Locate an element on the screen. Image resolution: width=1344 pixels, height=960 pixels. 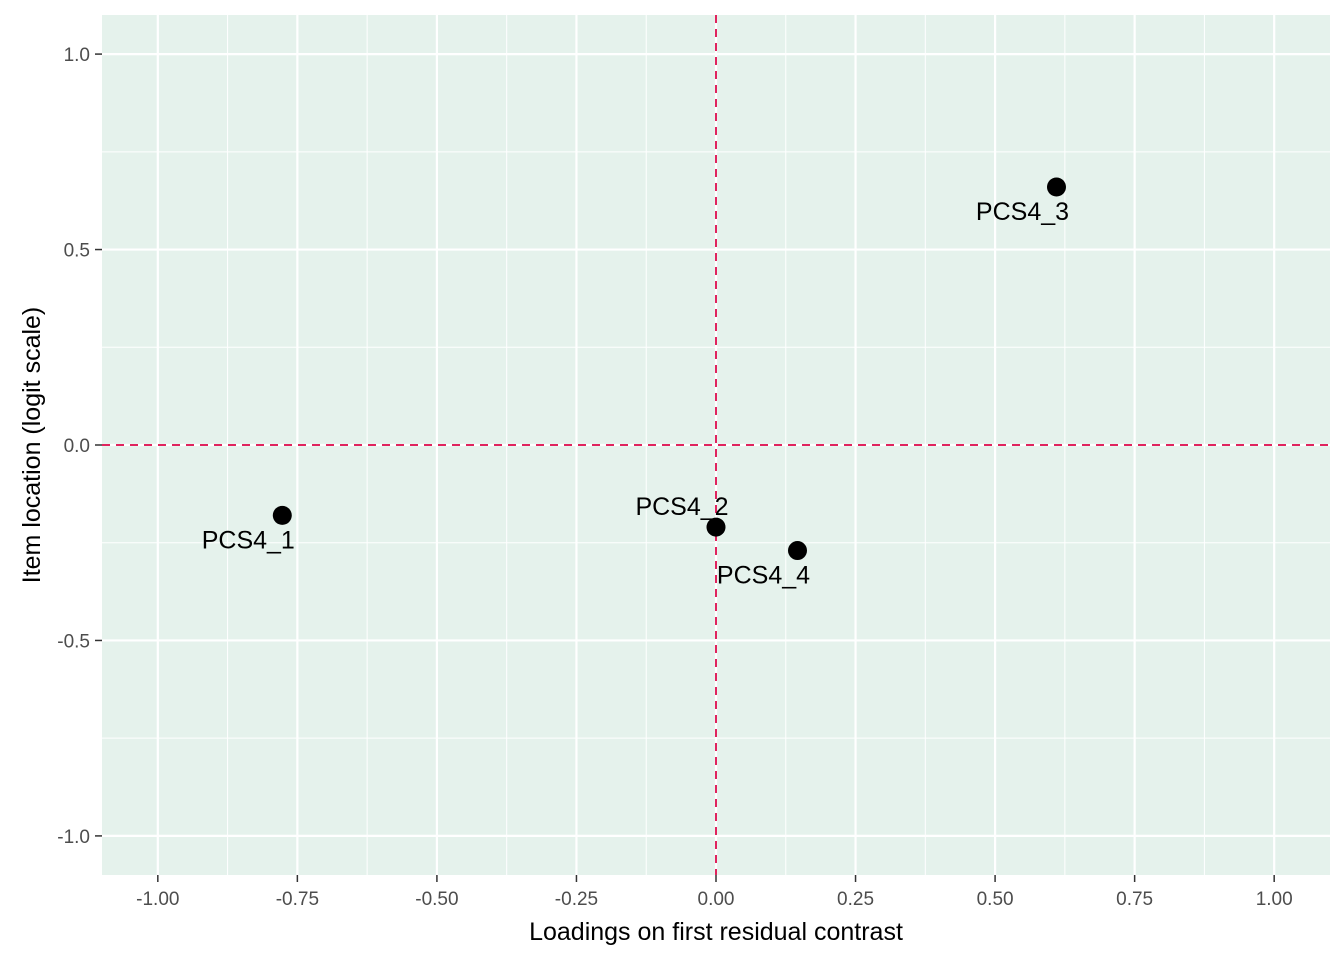
point-label: PCS4_2 is located at coordinates (681, 507).